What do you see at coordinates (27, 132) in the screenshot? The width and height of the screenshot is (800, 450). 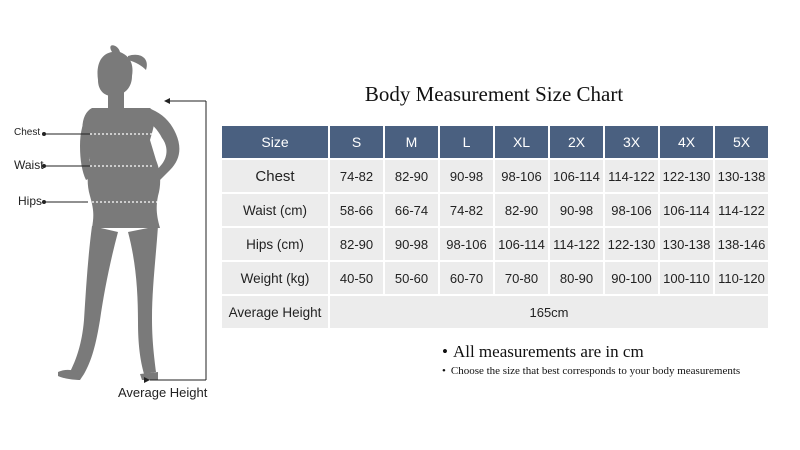 I see `chest-label: Chest` at bounding box center [27, 132].